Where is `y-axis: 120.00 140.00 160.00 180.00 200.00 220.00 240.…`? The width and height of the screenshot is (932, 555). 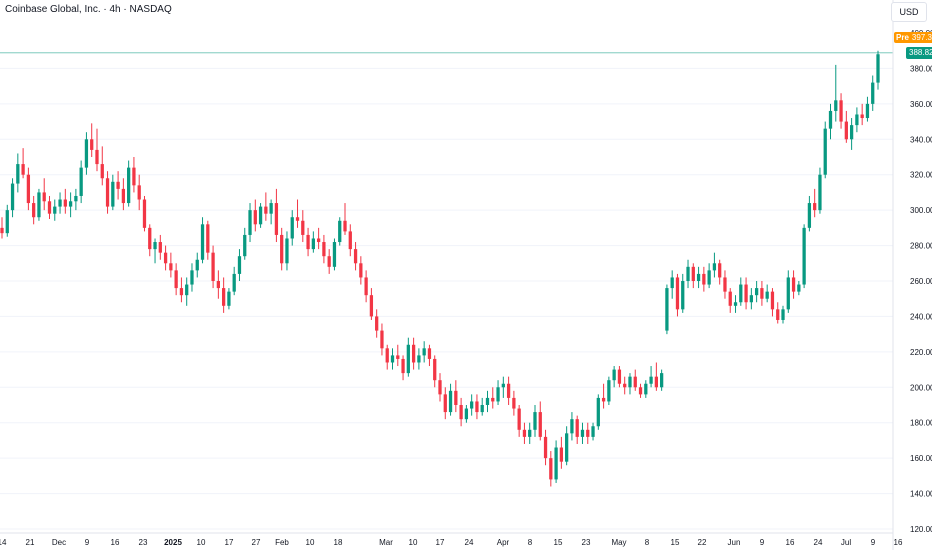 y-axis: 120.00 140.00 160.00 180.00 200.00 220.00 240.… is located at coordinates (912, 275).